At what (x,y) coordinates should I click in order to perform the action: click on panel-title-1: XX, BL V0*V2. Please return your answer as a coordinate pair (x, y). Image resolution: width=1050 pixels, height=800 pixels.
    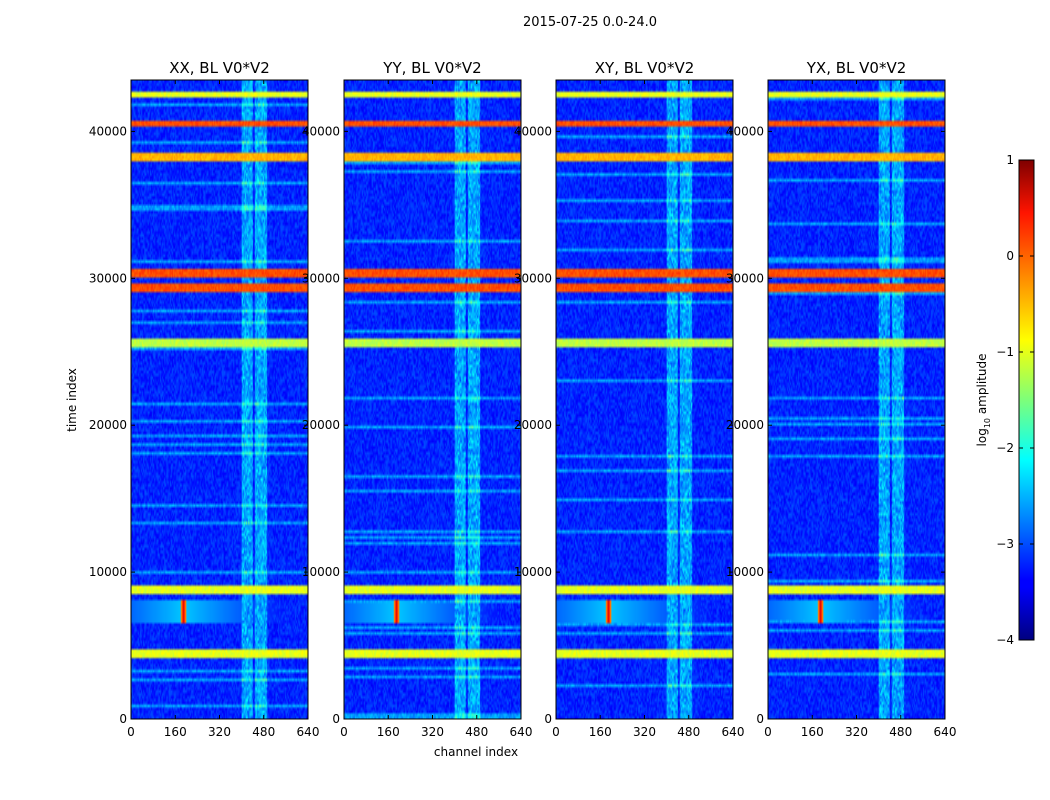
    Looking at the image, I should click on (219, 68).